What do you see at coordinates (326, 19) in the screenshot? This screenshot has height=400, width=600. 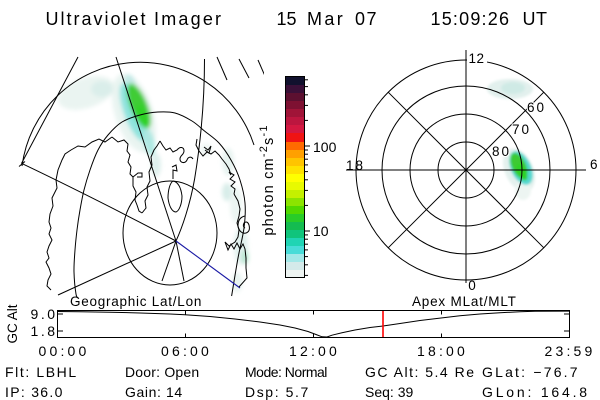 I see `svg-text: Mar` at bounding box center [326, 19].